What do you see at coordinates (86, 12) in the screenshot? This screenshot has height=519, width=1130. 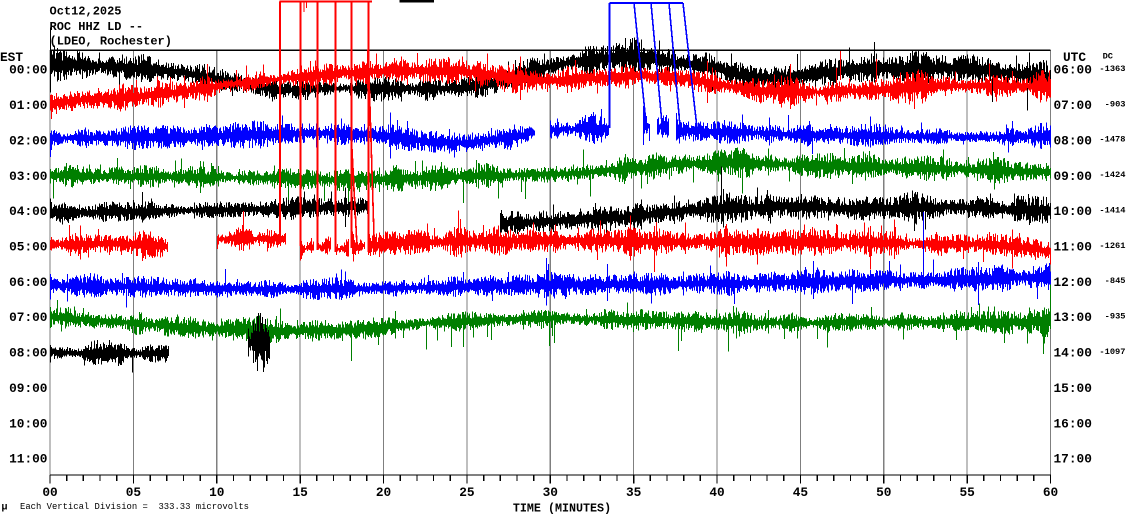 I see `svg-text: Oct12,2025` at bounding box center [86, 12].